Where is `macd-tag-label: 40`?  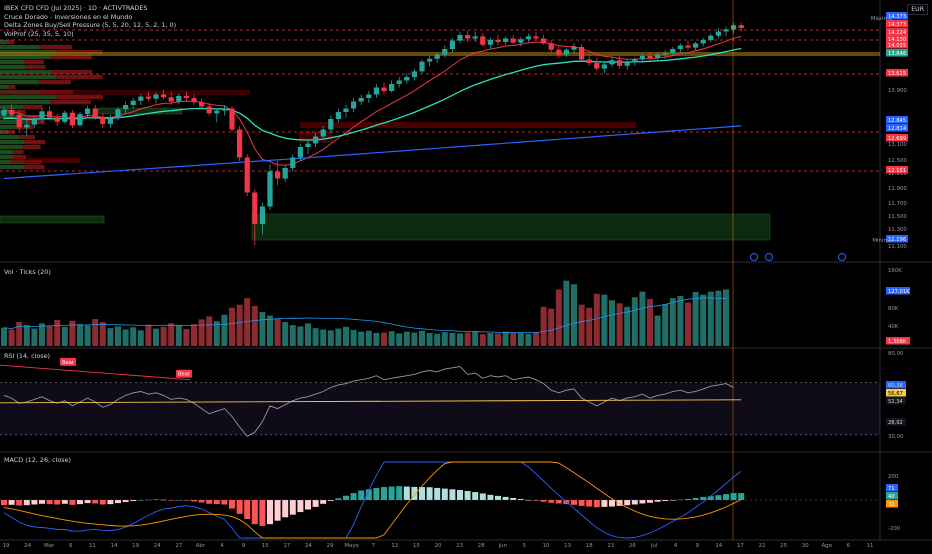
macd-tag-label: 40 is located at coordinates (891, 497).